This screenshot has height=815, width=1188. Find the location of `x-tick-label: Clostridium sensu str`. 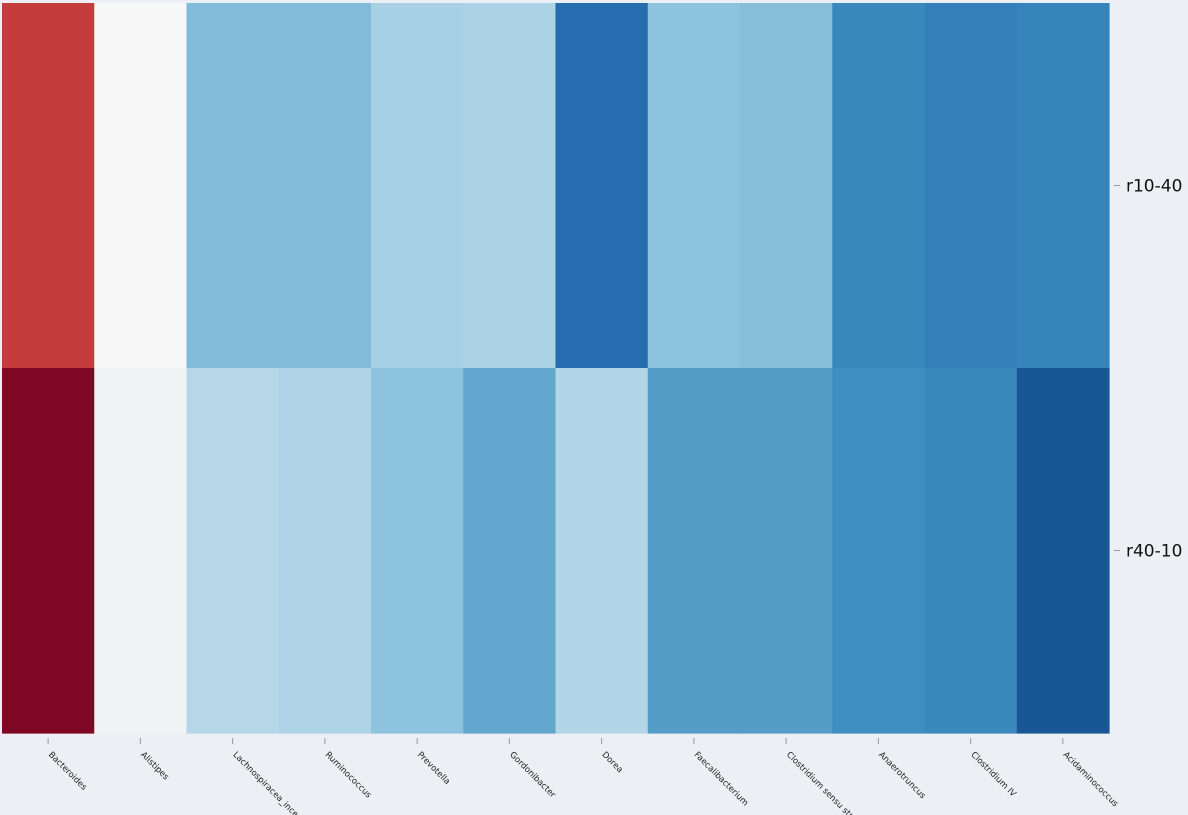

x-tick-label: Clostridium sensu str is located at coordinates (819, 782).